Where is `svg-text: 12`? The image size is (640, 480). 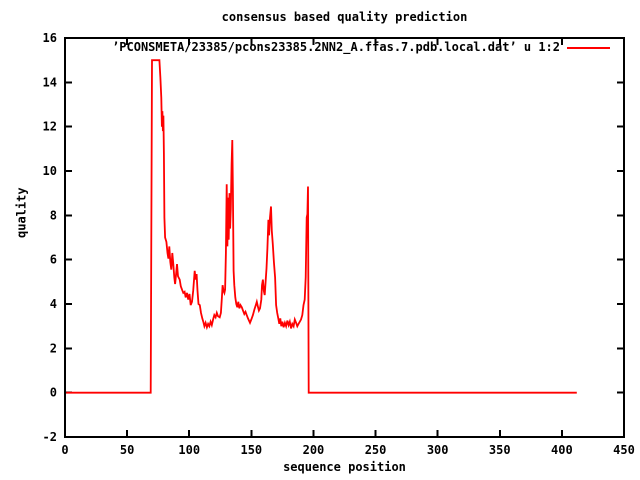
svg-text: 12 is located at coordinates (50, 127).